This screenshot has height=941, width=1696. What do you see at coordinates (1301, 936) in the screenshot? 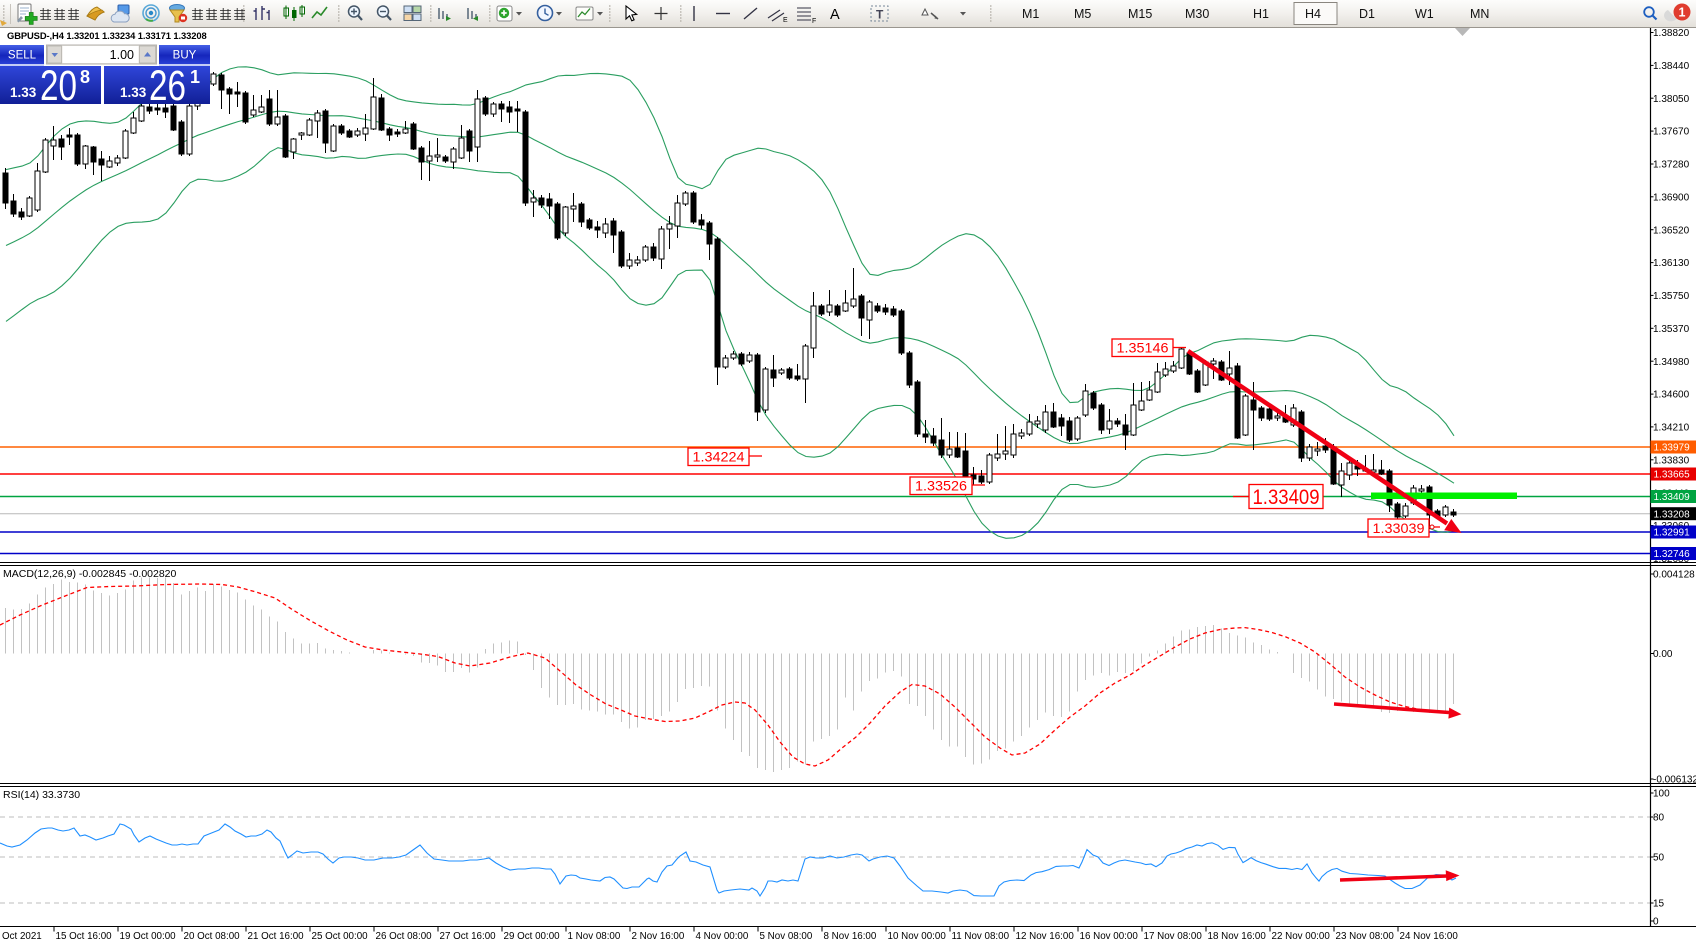
I see `svg-text: 22 Nov 00:00` at bounding box center [1301, 936].